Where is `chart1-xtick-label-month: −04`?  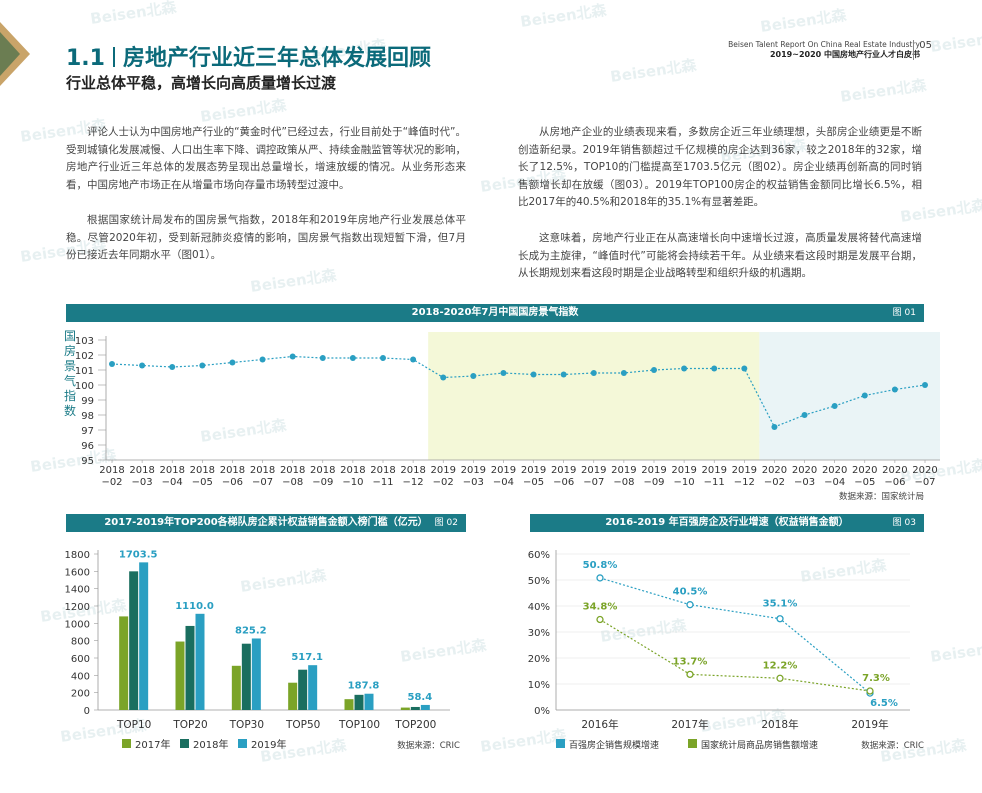
chart1-xtick-label-month: −04 is located at coordinates (503, 481).